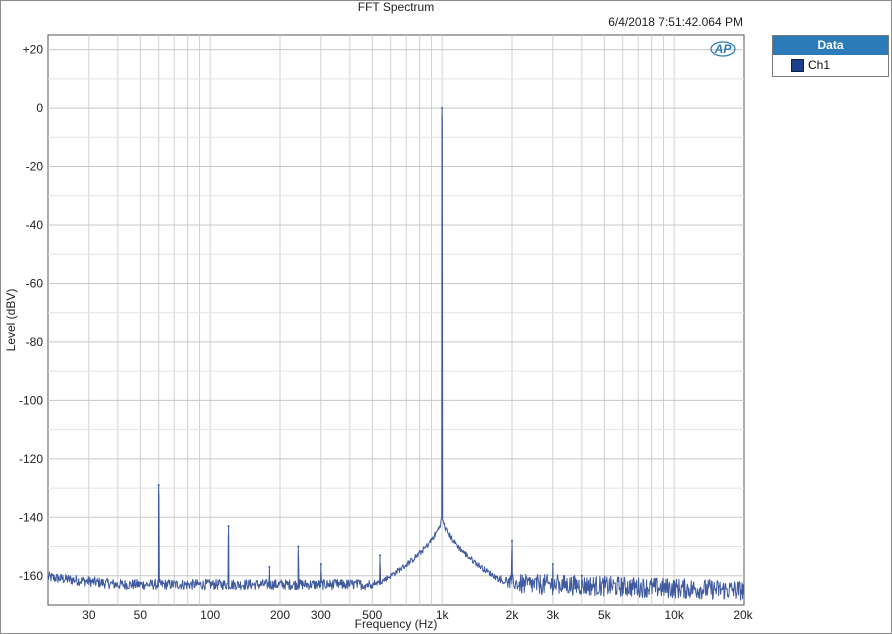 Image resolution: width=892 pixels, height=634 pixels. I want to click on x-tick-label: 3k, so click(554, 615).